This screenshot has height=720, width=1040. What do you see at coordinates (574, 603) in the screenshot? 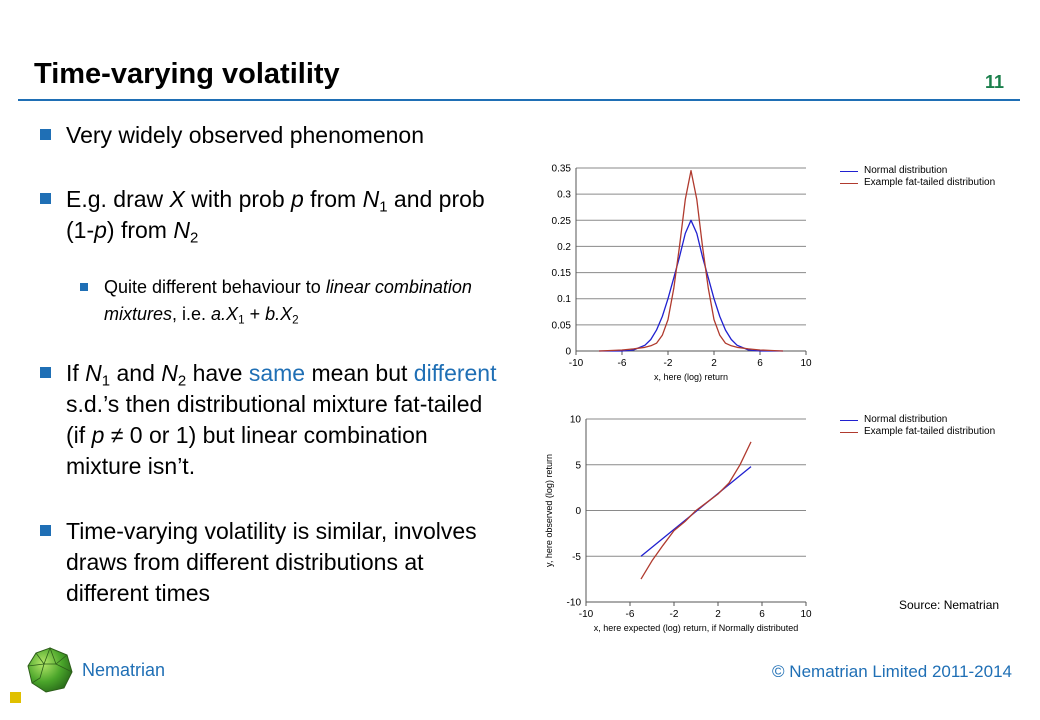
I see `y-tick-label: -10` at bounding box center [574, 603].